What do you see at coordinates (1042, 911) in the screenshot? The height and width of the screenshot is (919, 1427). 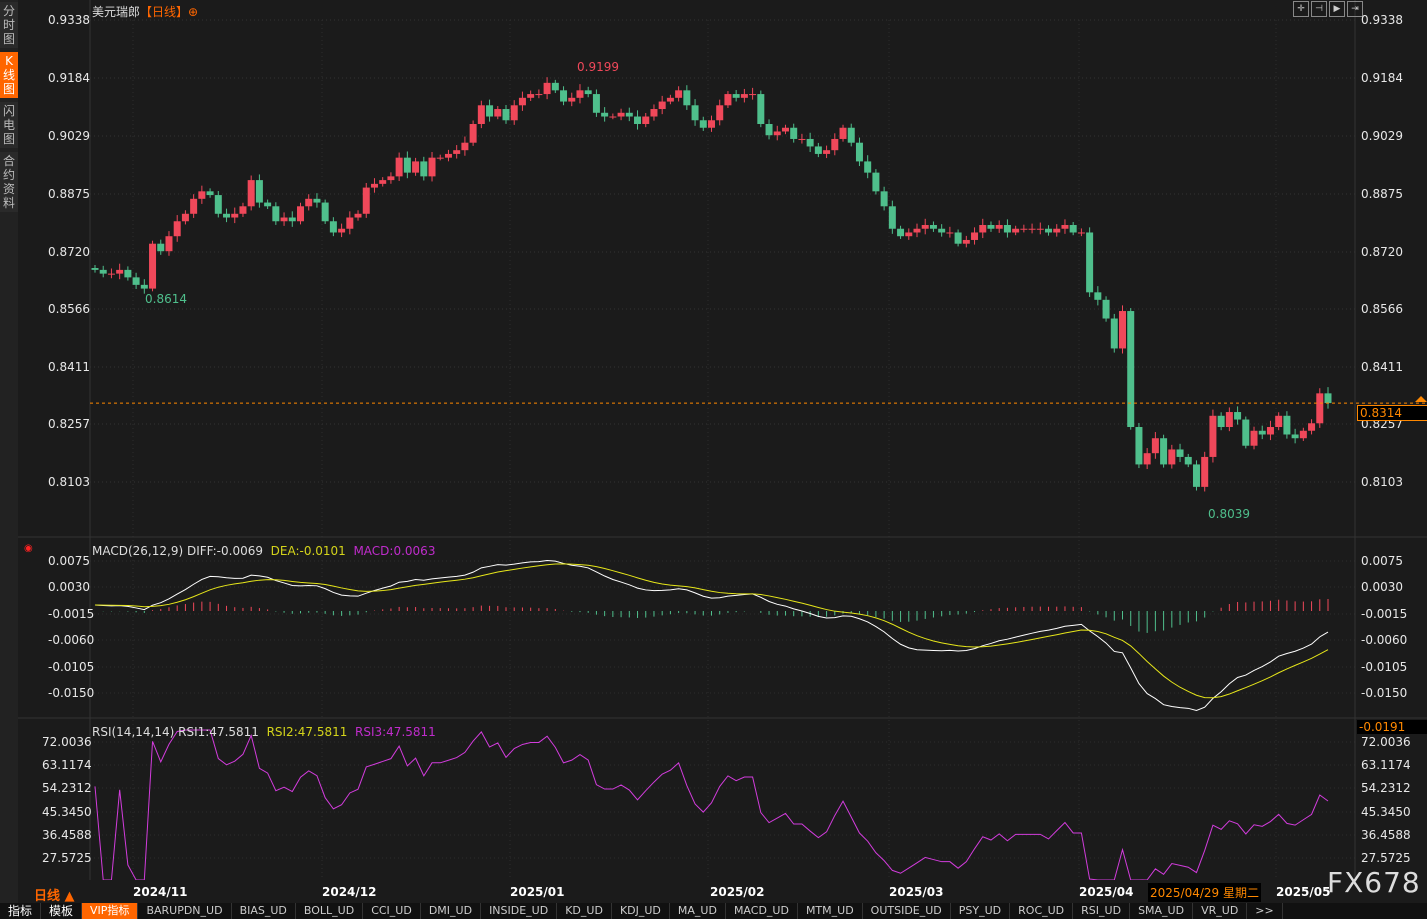 I see `tab-roc-ud: ROC_UD` at bounding box center [1042, 911].